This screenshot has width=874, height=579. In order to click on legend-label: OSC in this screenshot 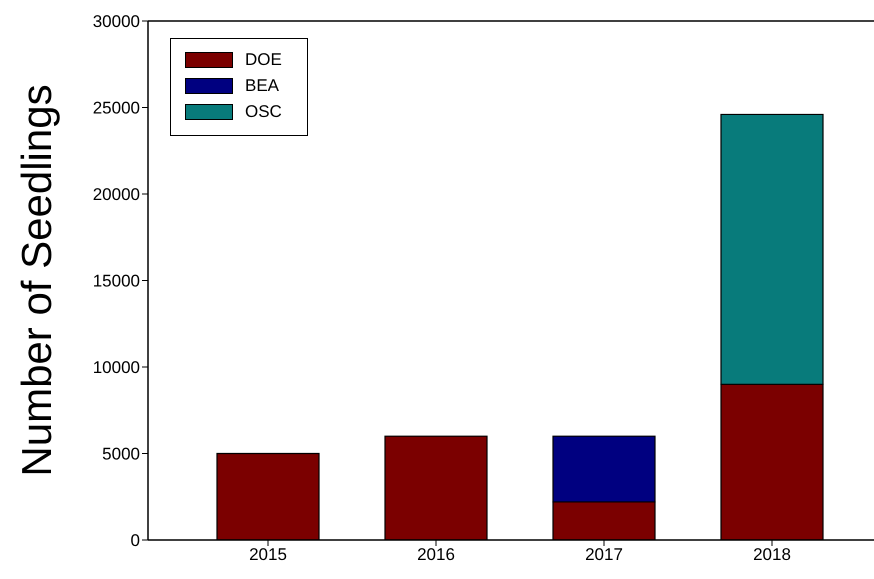, I will do `click(263, 112)`.